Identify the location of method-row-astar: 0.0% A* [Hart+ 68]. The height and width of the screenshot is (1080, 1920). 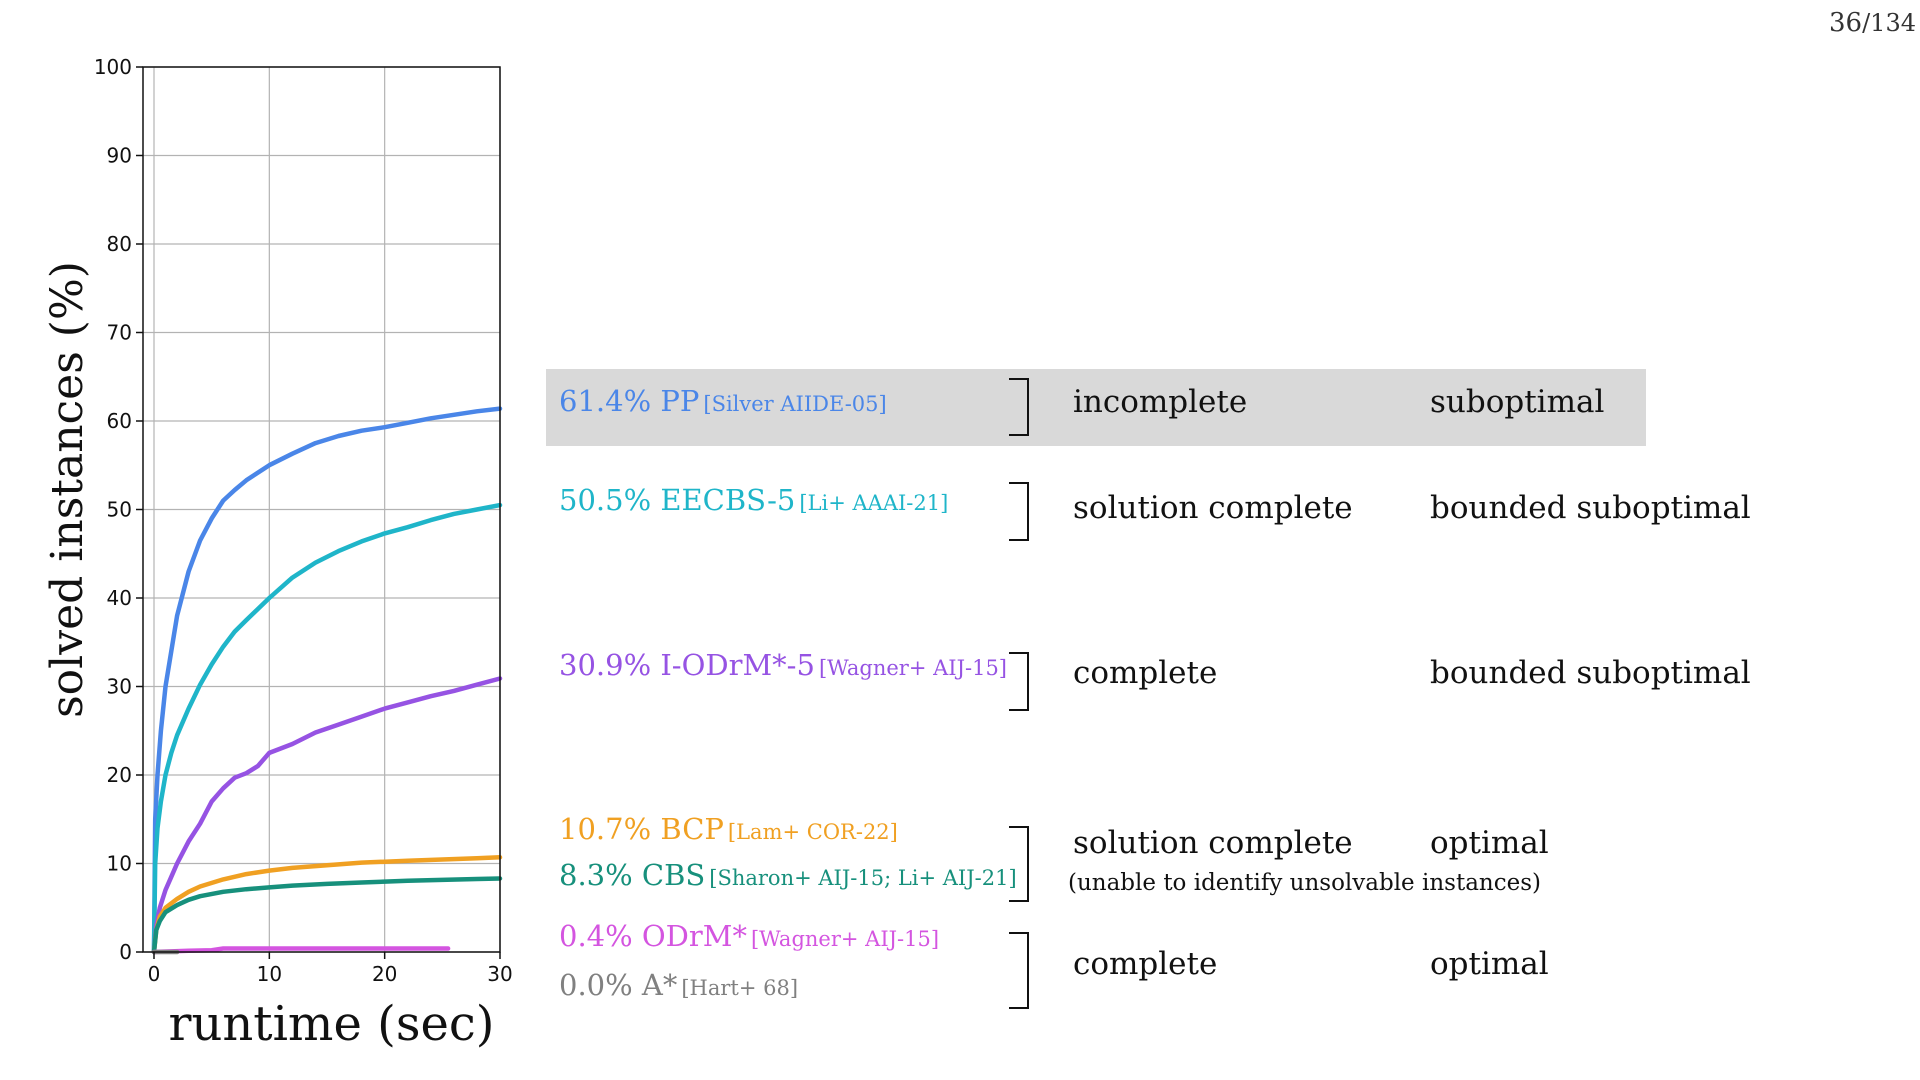
(678, 985).